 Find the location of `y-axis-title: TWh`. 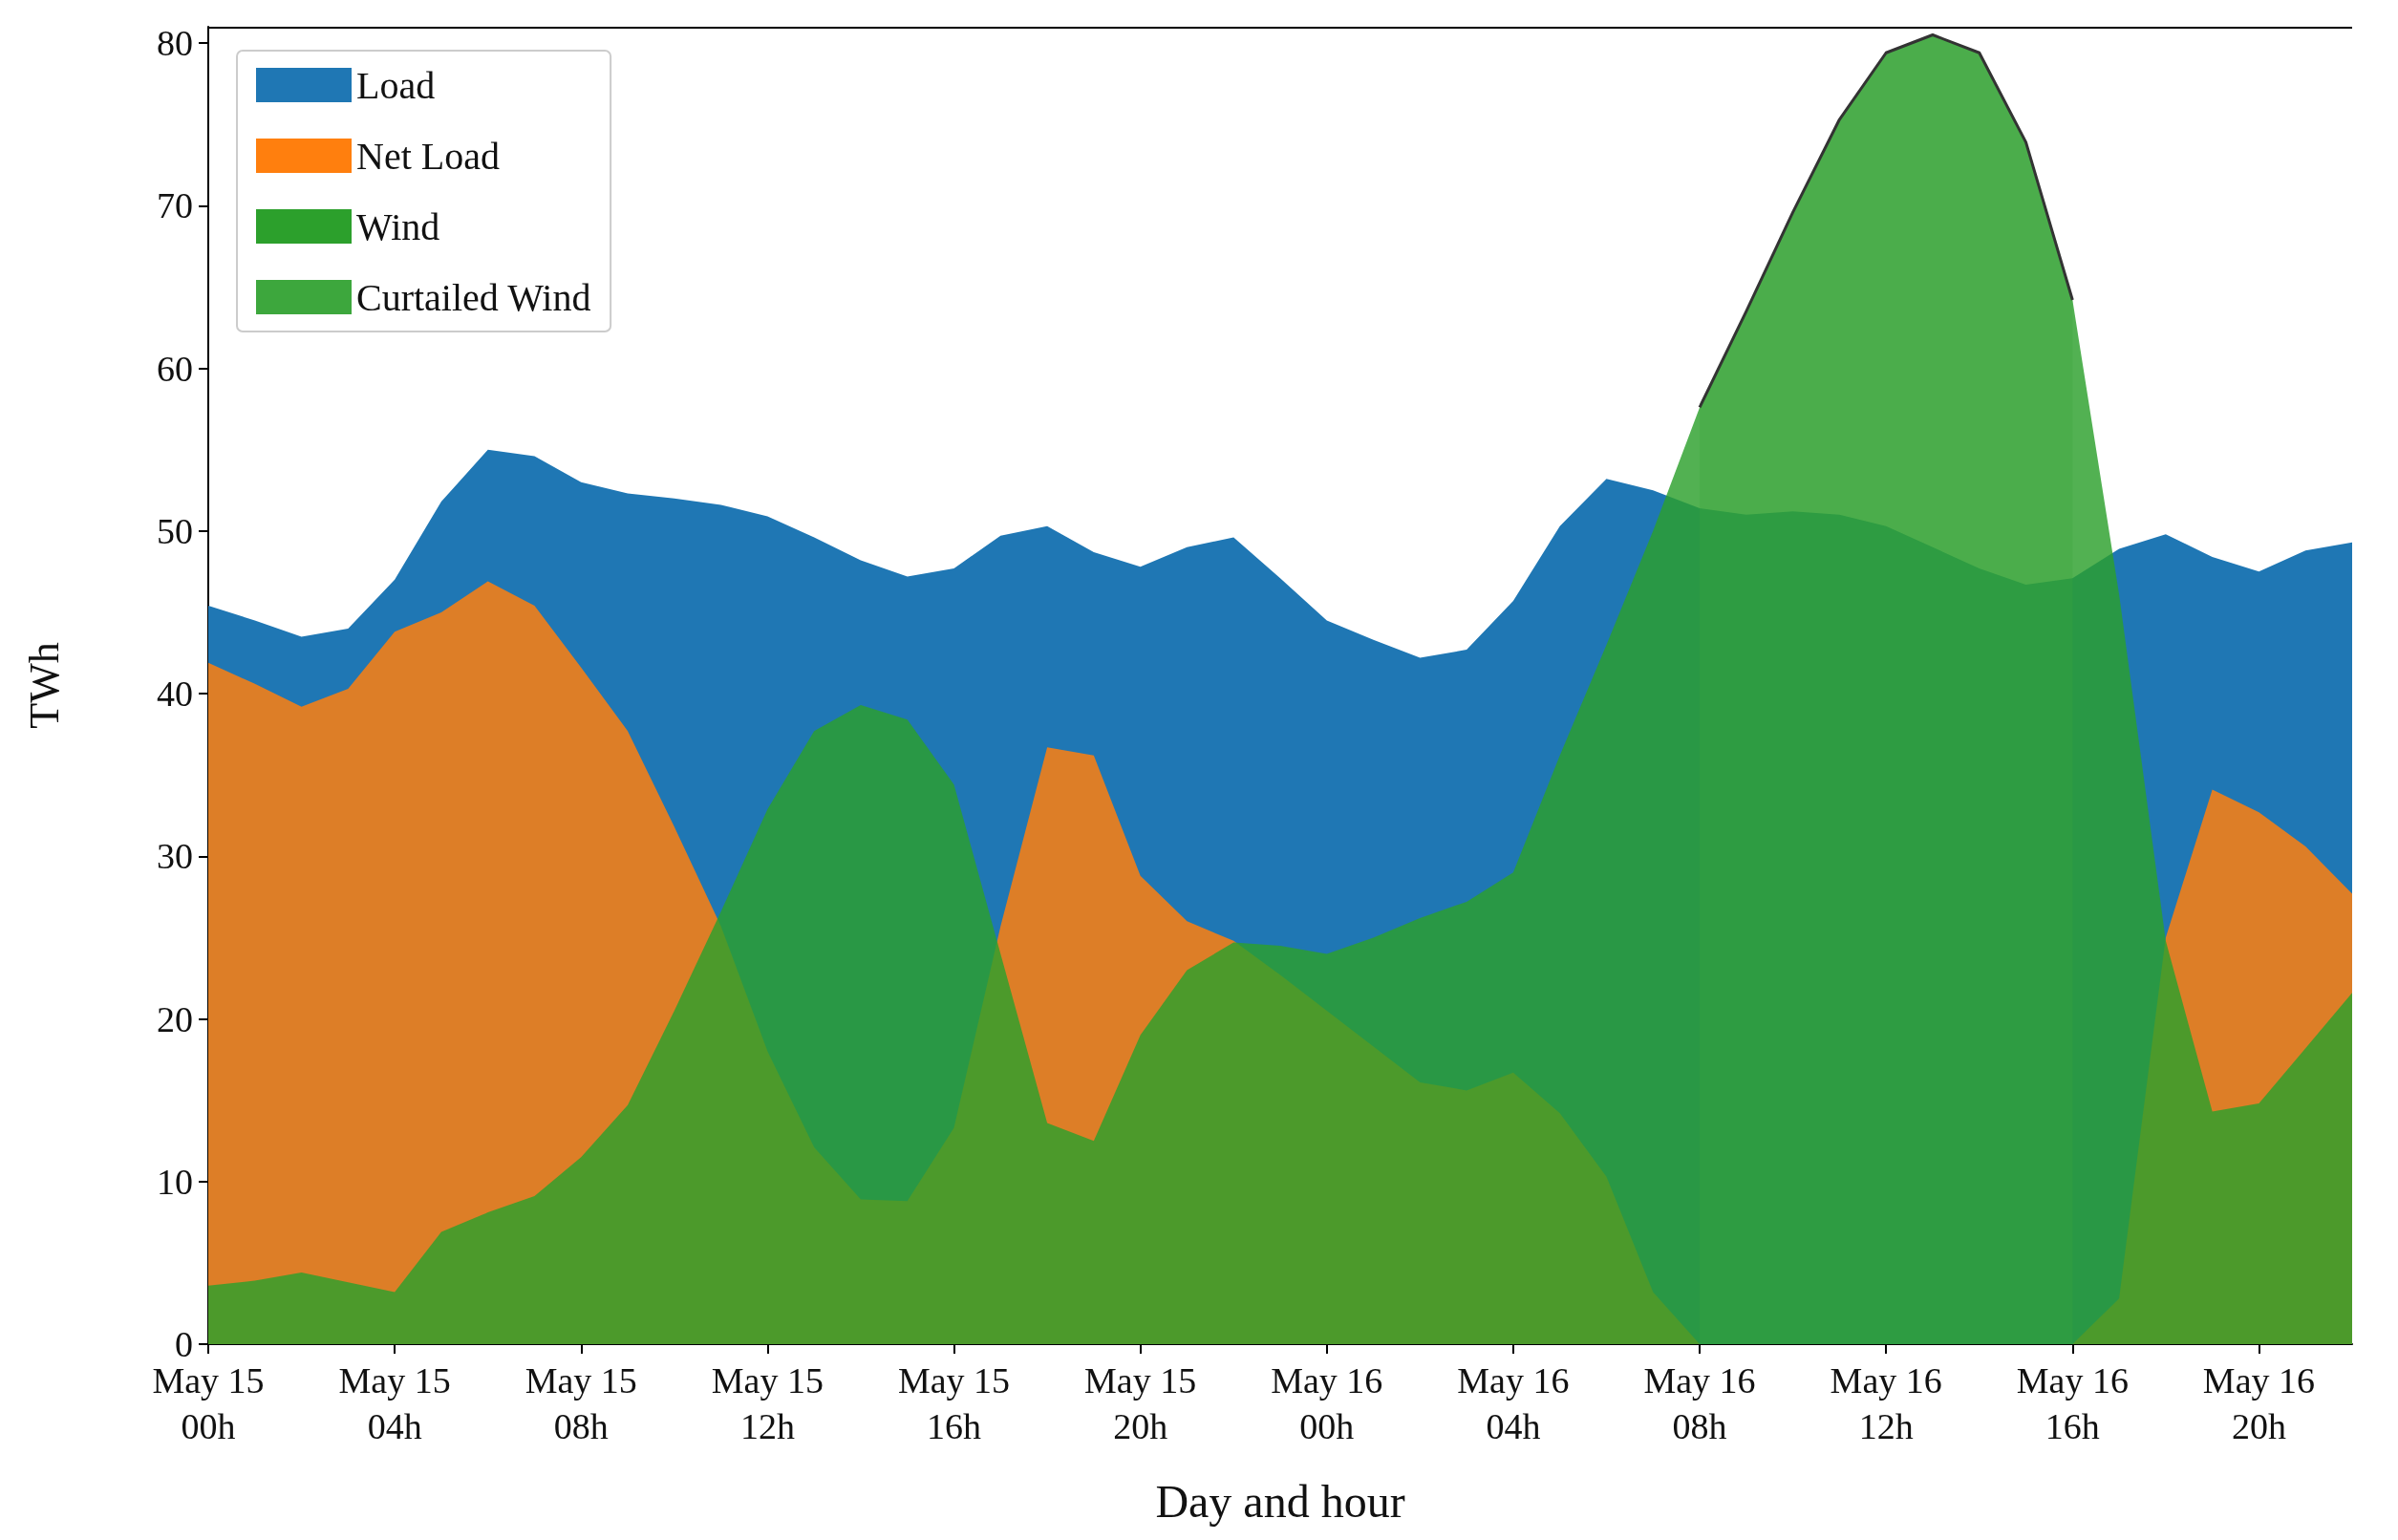

y-axis-title: TWh is located at coordinates (44, 685).